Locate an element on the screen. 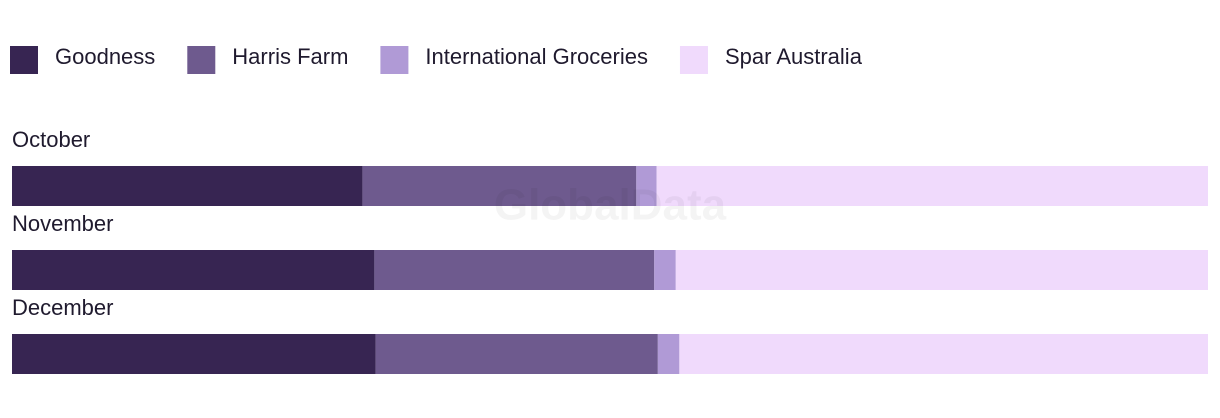 Image resolution: width=1220 pixels, height=418 pixels. legend-label: Harris Farm is located at coordinates (290, 56).